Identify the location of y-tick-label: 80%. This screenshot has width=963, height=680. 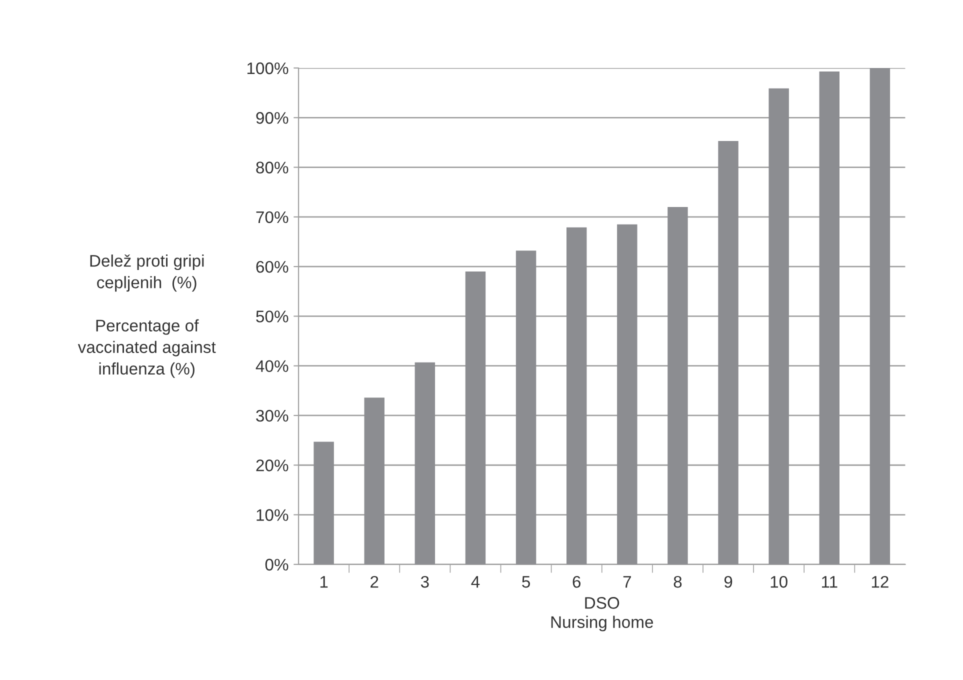
(272, 168).